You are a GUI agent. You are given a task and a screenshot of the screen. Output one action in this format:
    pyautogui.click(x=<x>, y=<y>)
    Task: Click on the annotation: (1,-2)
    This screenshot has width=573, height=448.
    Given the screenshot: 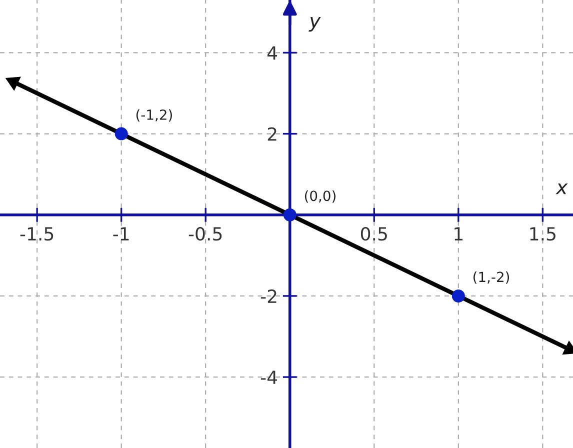 What is the action you would take?
    pyautogui.click(x=491, y=277)
    